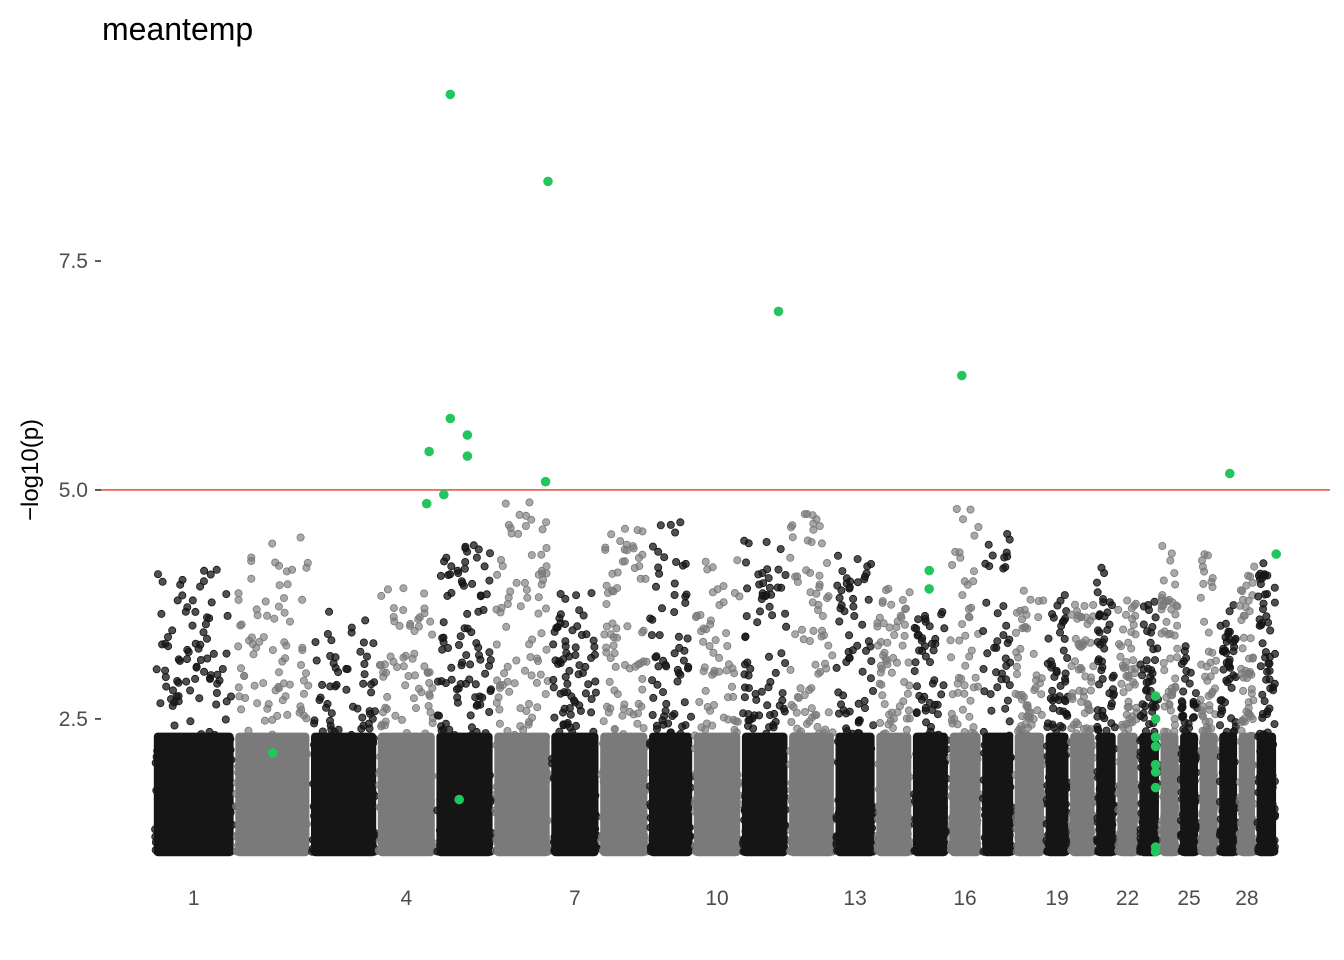 This screenshot has height=960, width=1344. Describe the element at coordinates (522, 677) in the screenshot. I see `chromosome-6-points` at that location.